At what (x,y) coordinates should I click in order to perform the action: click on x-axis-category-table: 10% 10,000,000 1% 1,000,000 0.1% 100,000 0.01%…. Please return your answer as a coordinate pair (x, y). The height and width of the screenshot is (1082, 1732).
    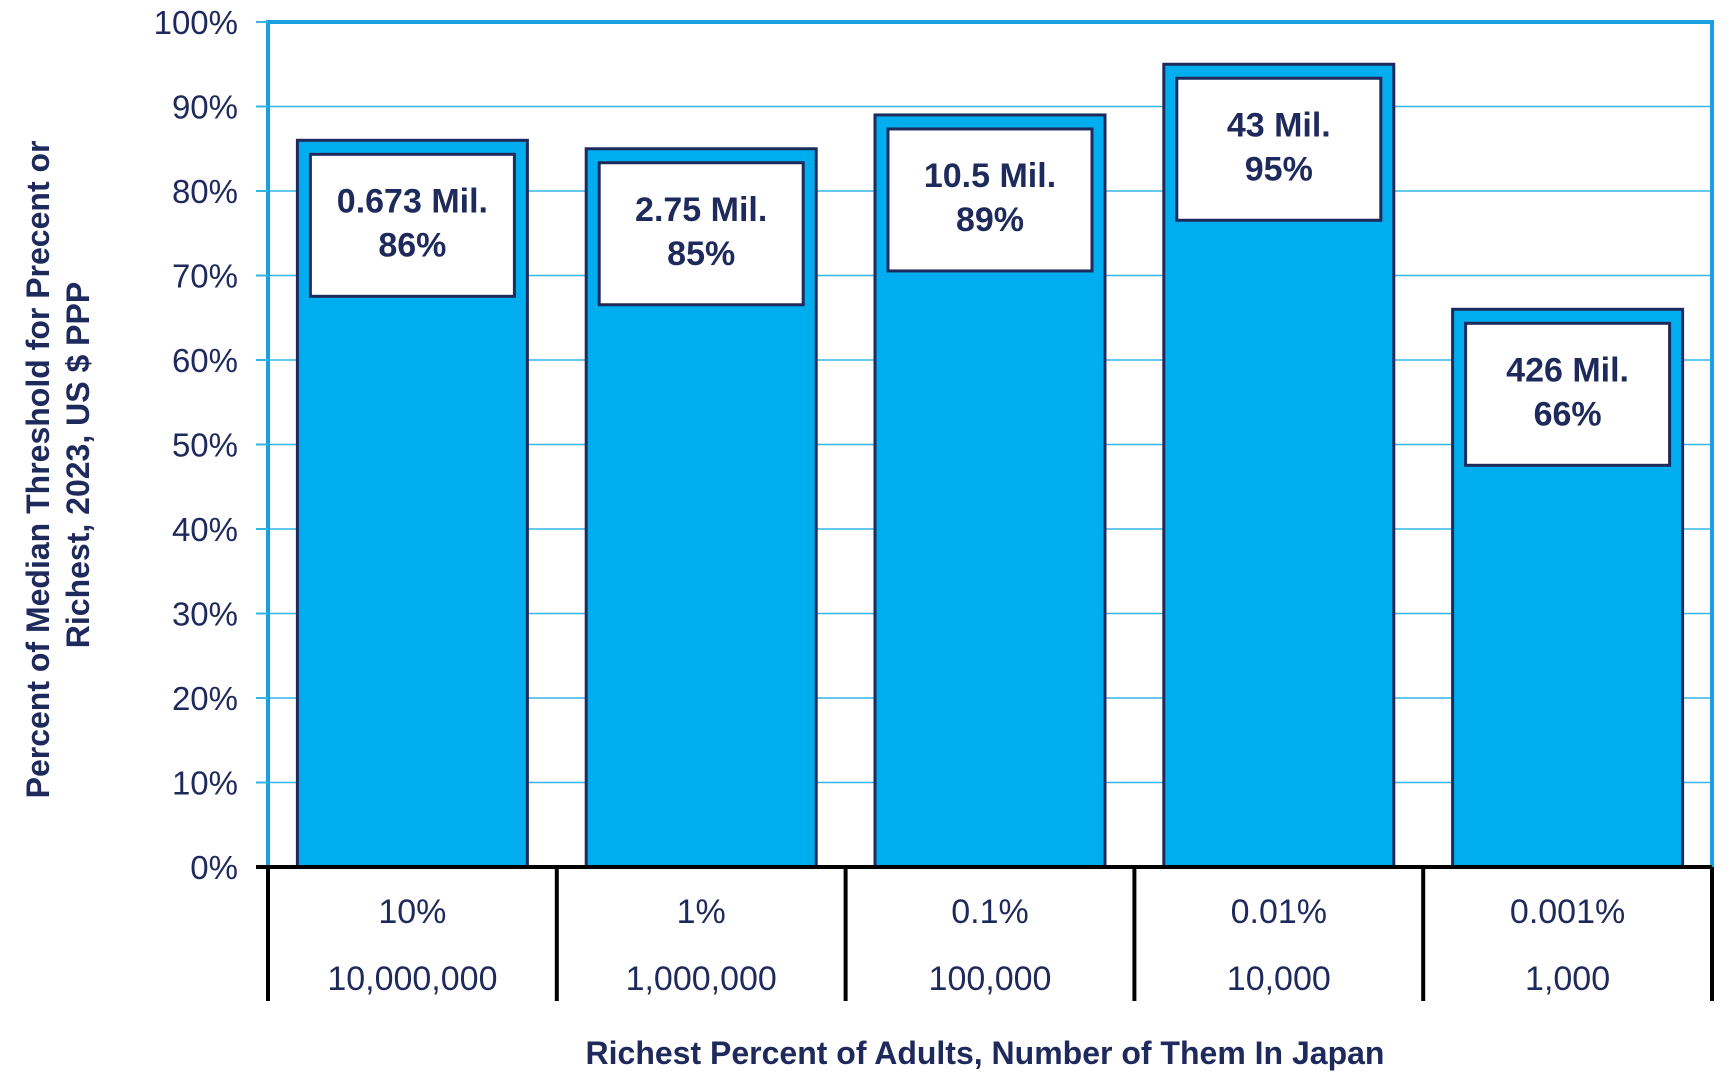
    Looking at the image, I should click on (985, 933).